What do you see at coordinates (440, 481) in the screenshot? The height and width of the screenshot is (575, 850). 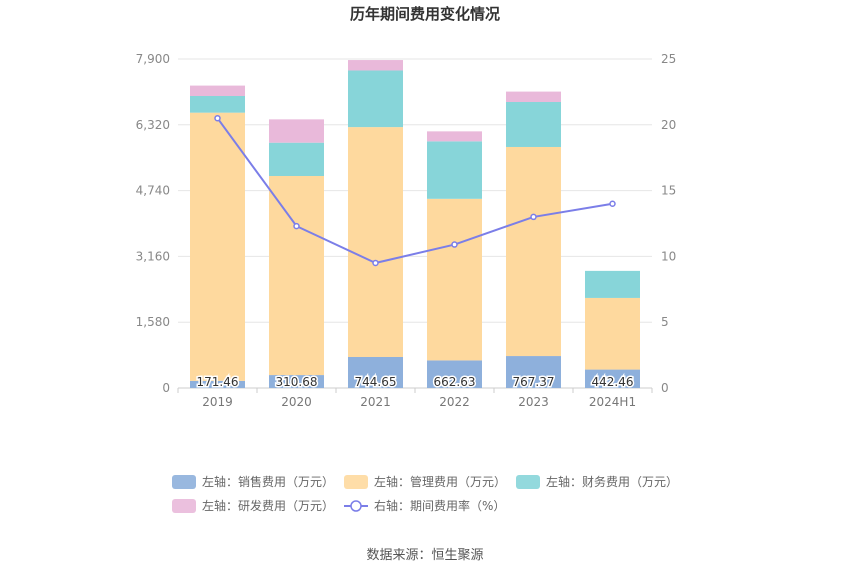 I see `legend-label: 左轴：管理费用（万元）` at bounding box center [440, 481].